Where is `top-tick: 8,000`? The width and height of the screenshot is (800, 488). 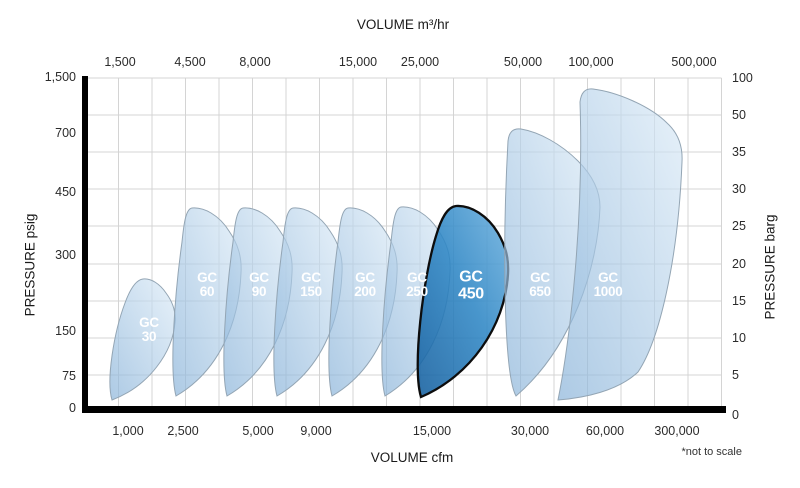 top-tick: 8,000 is located at coordinates (255, 62).